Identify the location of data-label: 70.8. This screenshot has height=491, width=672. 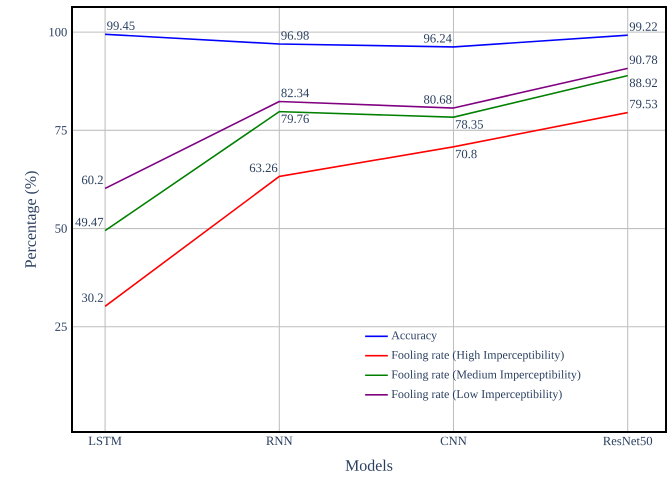
(466, 154).